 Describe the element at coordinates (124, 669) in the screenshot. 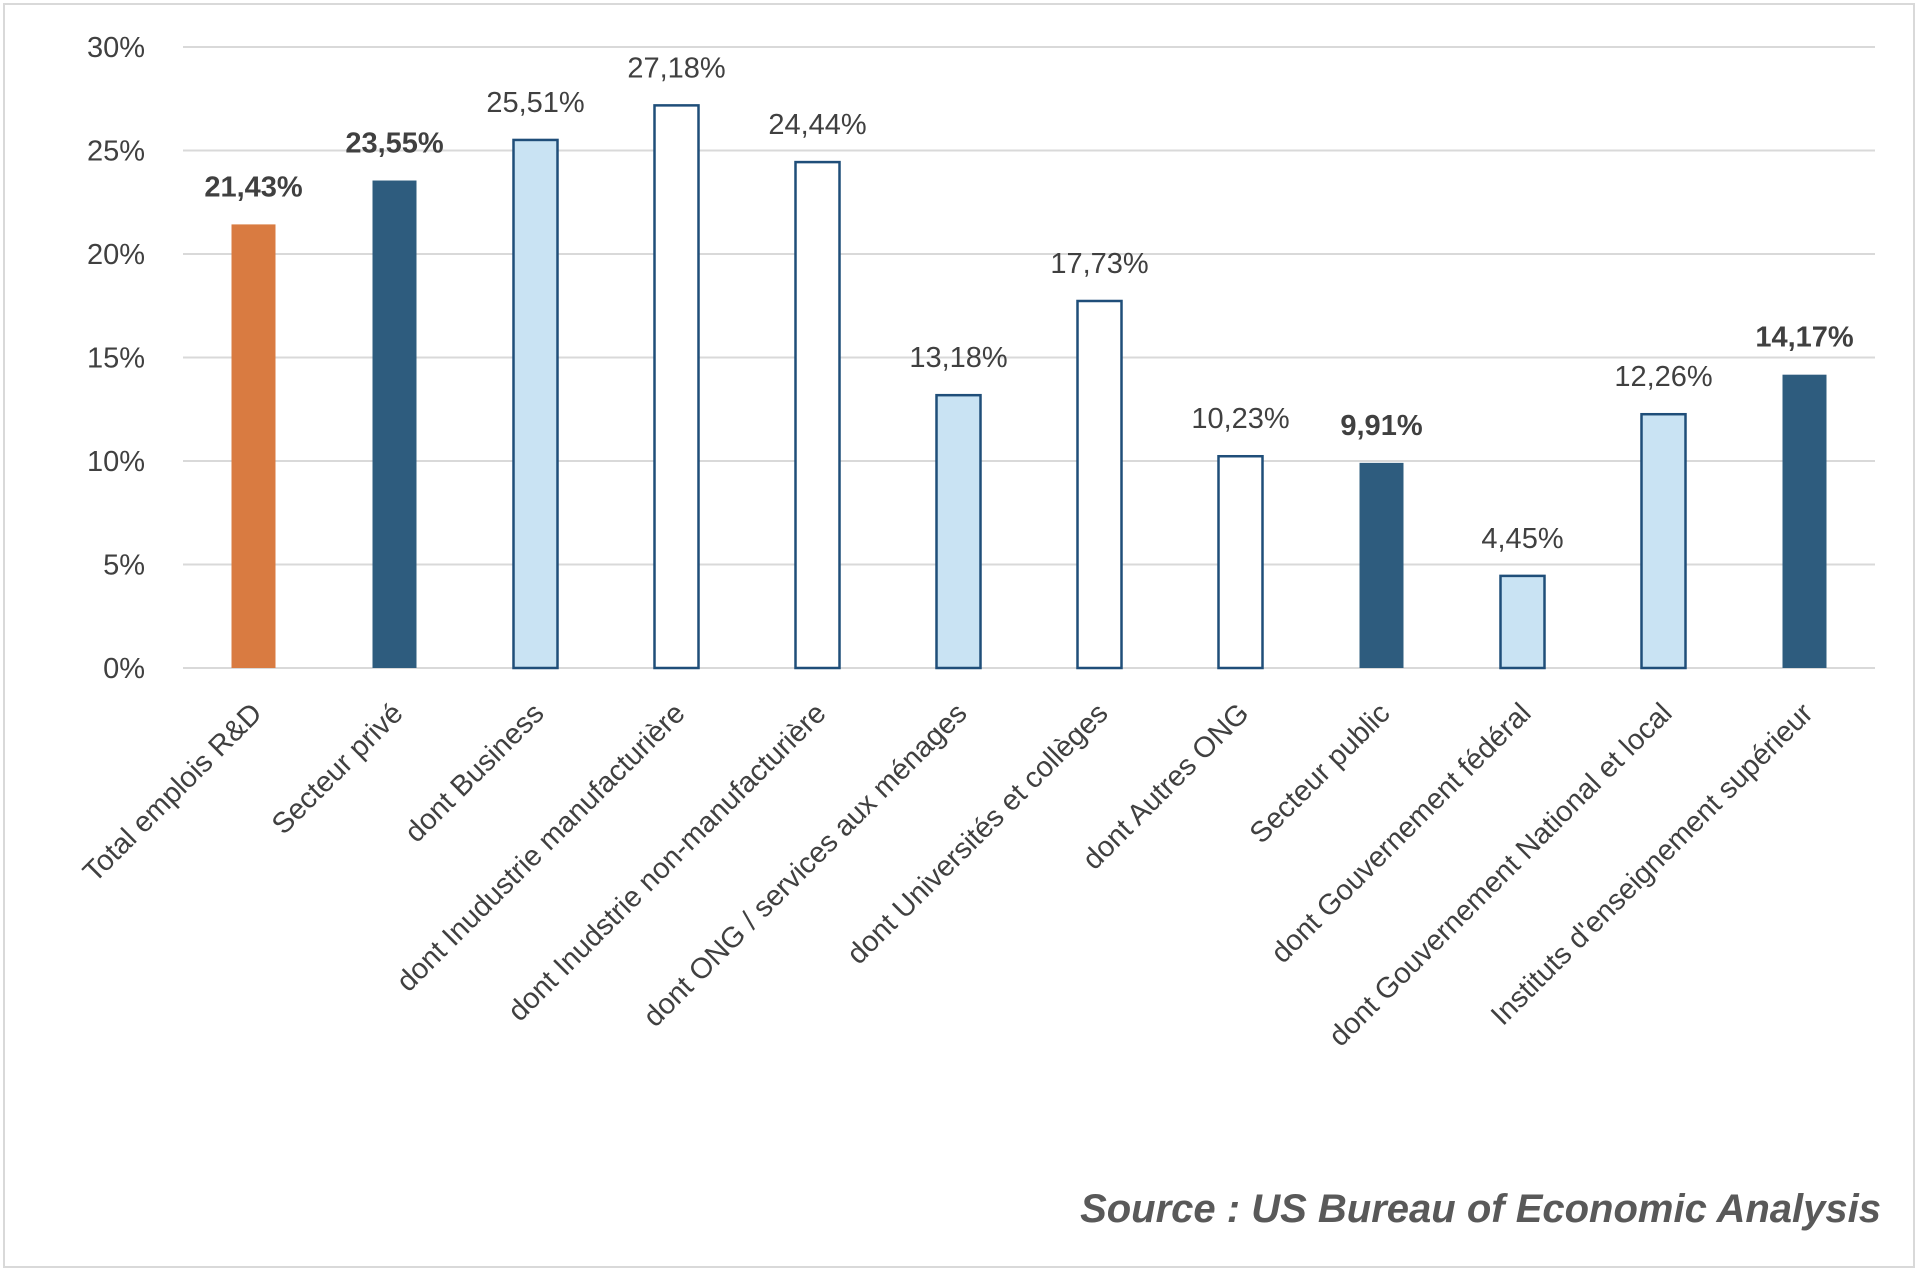

I see `y-tick-label: 0%` at that location.